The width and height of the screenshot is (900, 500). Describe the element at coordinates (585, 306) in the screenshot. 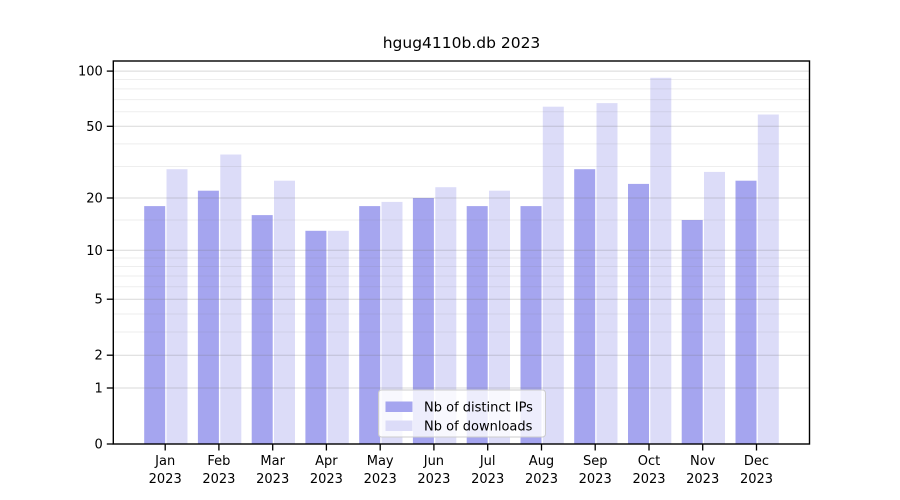

I see `bar-distinct-ips-sep-2023` at that location.